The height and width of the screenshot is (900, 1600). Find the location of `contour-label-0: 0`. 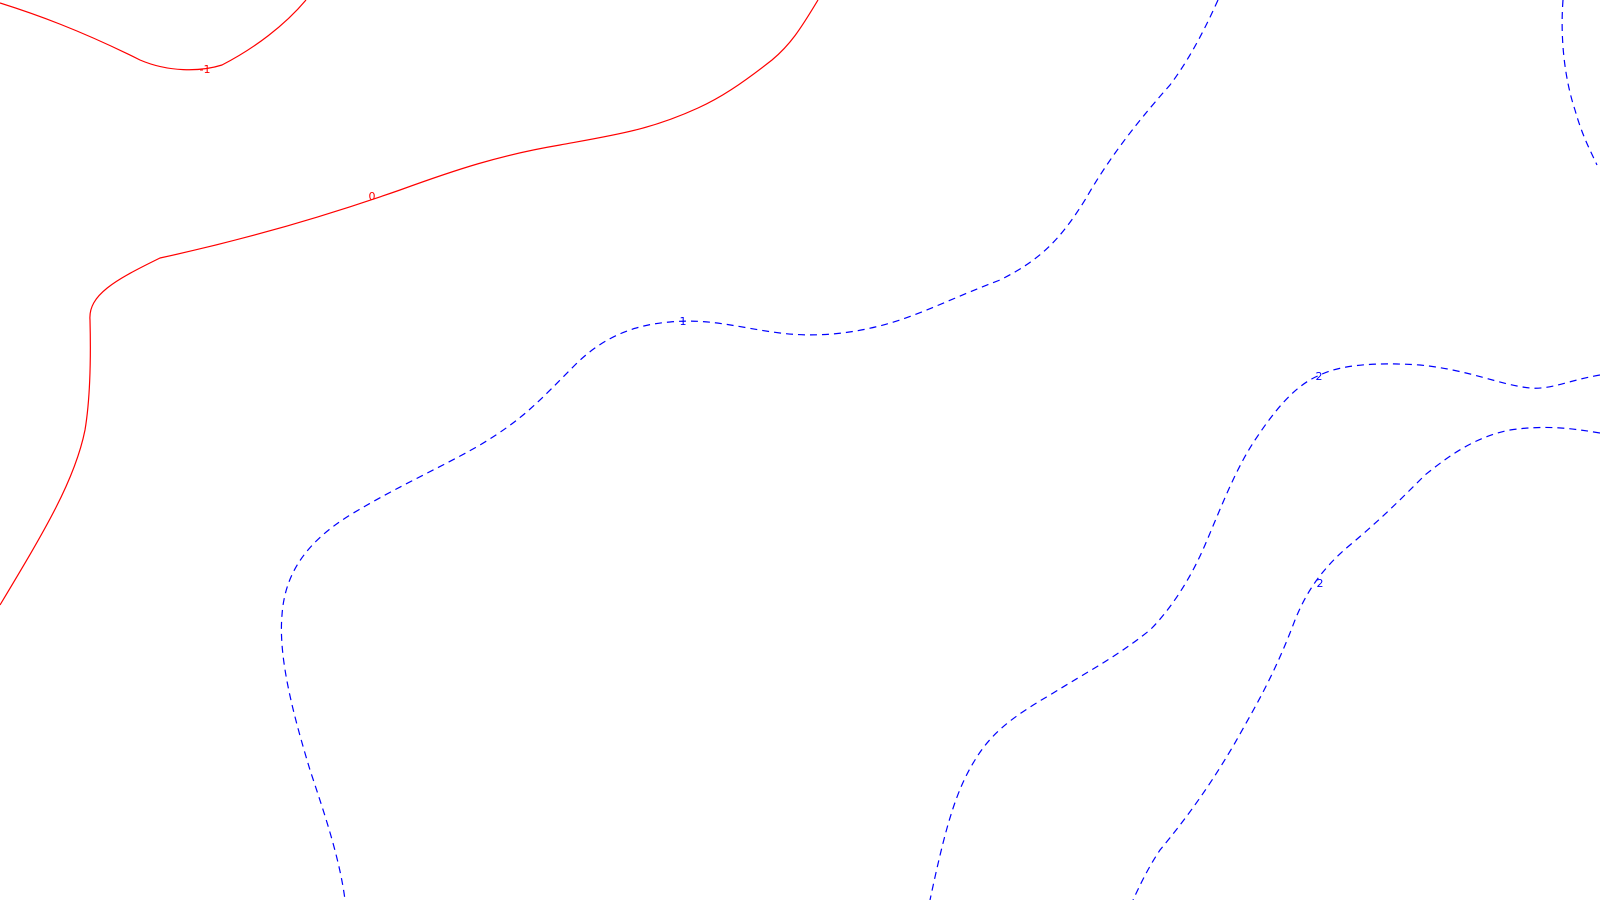

contour-label-0: 0 is located at coordinates (372, 196).